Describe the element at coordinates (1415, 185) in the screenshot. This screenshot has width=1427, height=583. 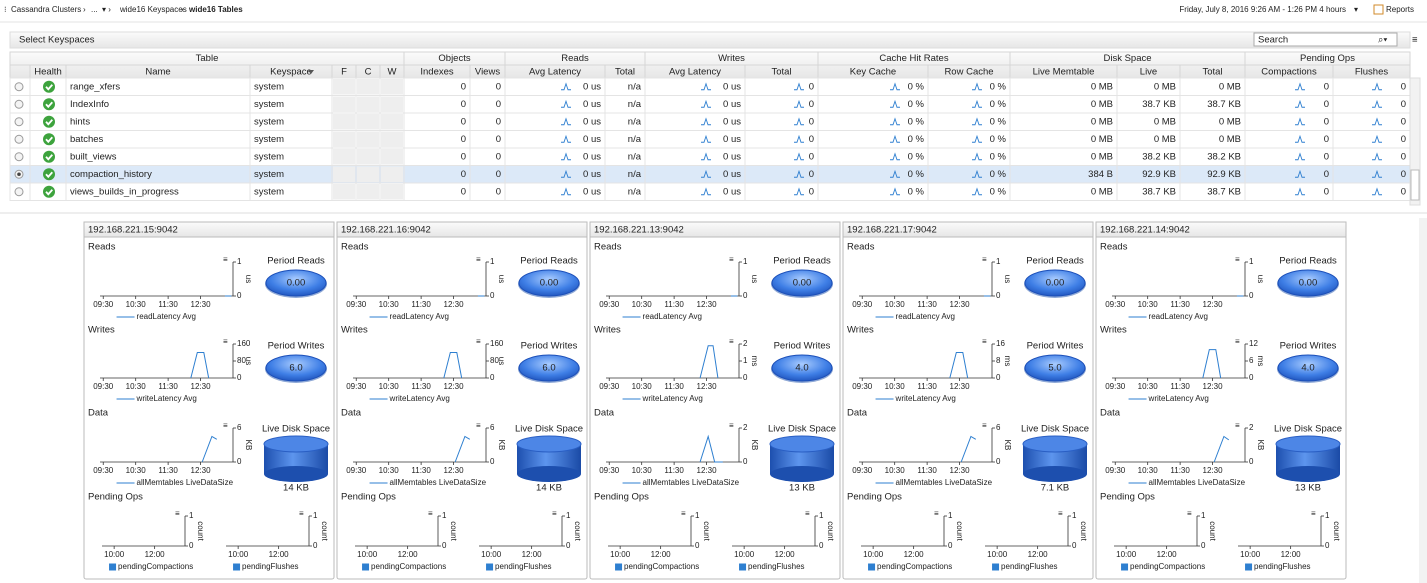
I see `scroll-thumb` at that location.